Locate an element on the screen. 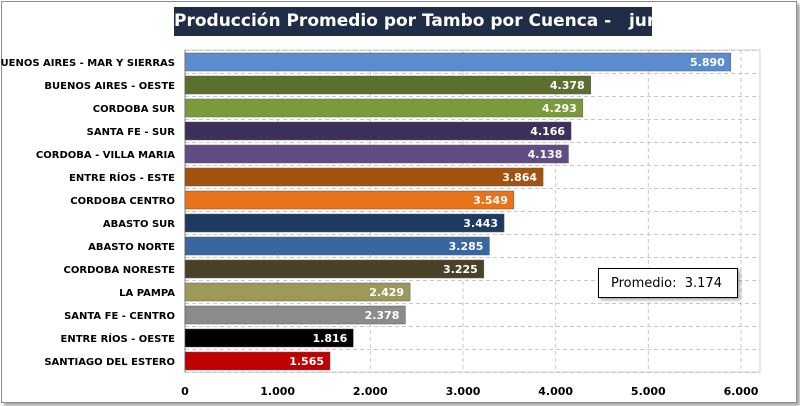  bar-value-label: 2.429 is located at coordinates (386, 292).